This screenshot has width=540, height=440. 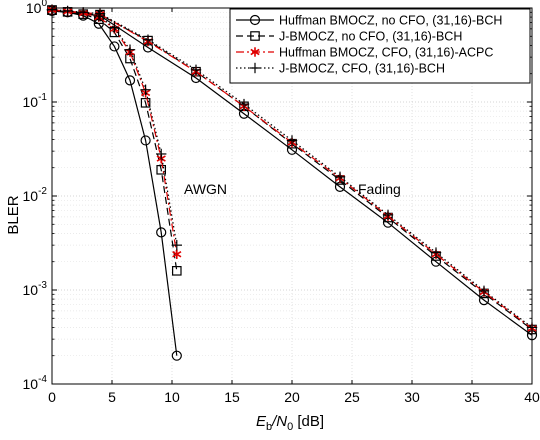 I want to click on x-axis-label-e: E, so click(x=261, y=421).